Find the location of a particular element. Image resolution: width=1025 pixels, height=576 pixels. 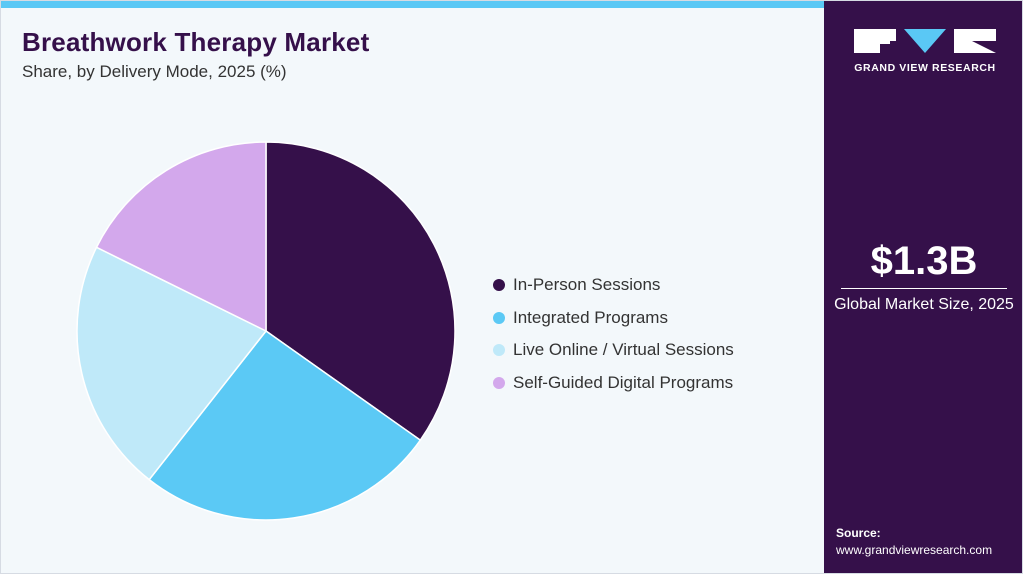

legend-item: Live Online / Virtual Sessions is located at coordinates (613, 350).